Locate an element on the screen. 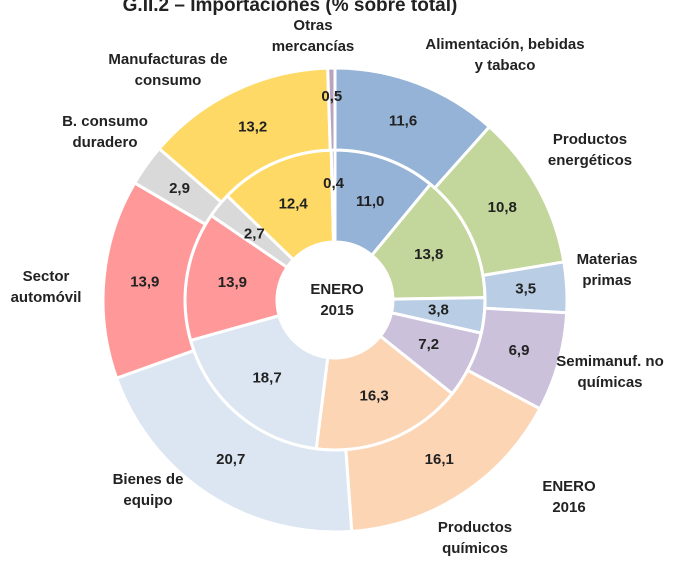 This screenshot has height=561, width=673. data-label: 16,3 is located at coordinates (374, 395).